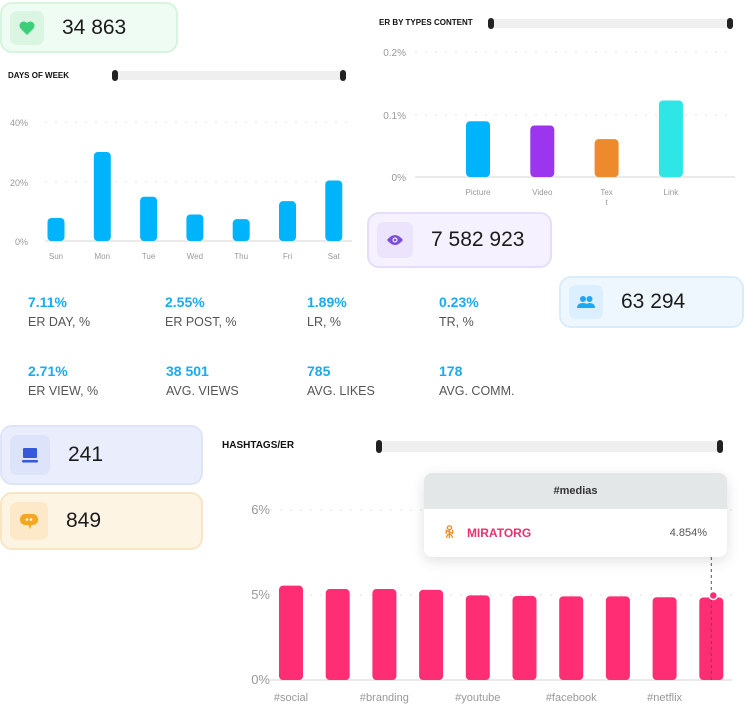 The image size is (746, 719). I want to click on metric-value: 2.71%, so click(48, 371).